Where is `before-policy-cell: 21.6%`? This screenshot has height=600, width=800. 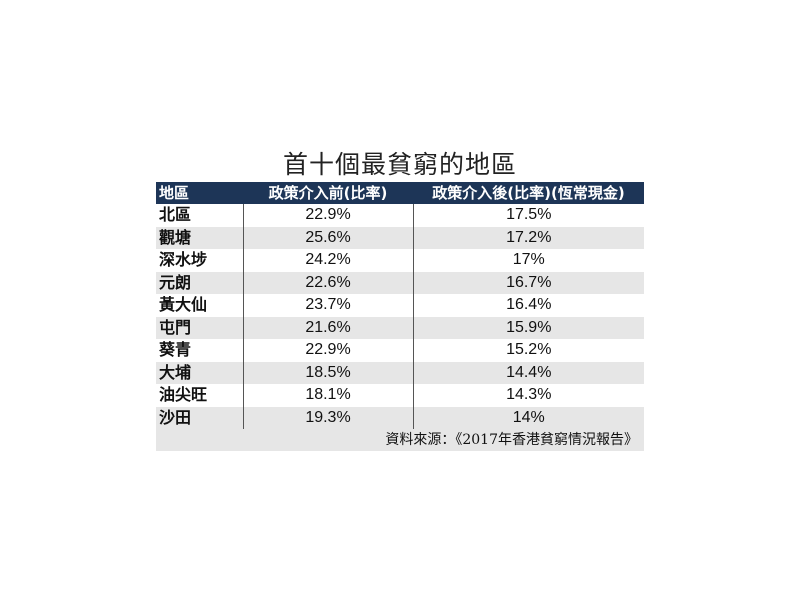 before-policy-cell: 21.6% is located at coordinates (328, 327).